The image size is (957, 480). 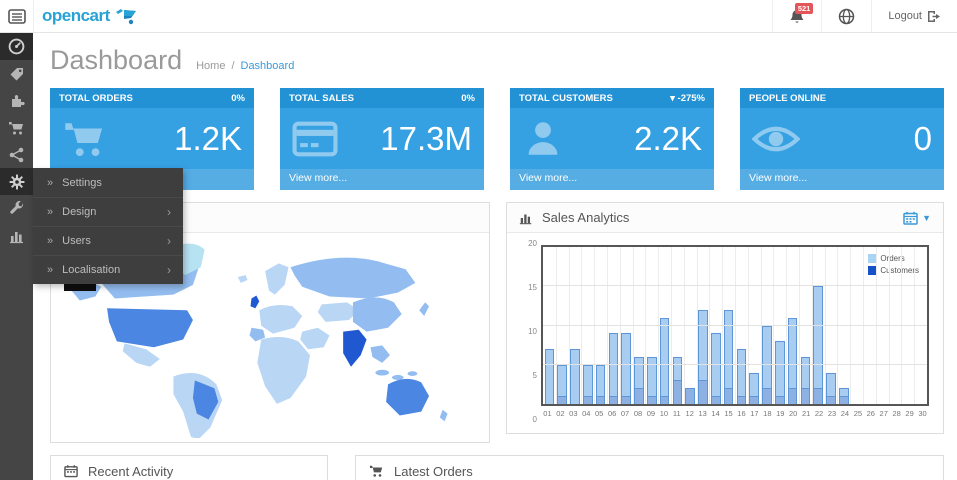 What do you see at coordinates (321, 98) in the screenshot?
I see `tile-label: TOTAL SALES` at bounding box center [321, 98].